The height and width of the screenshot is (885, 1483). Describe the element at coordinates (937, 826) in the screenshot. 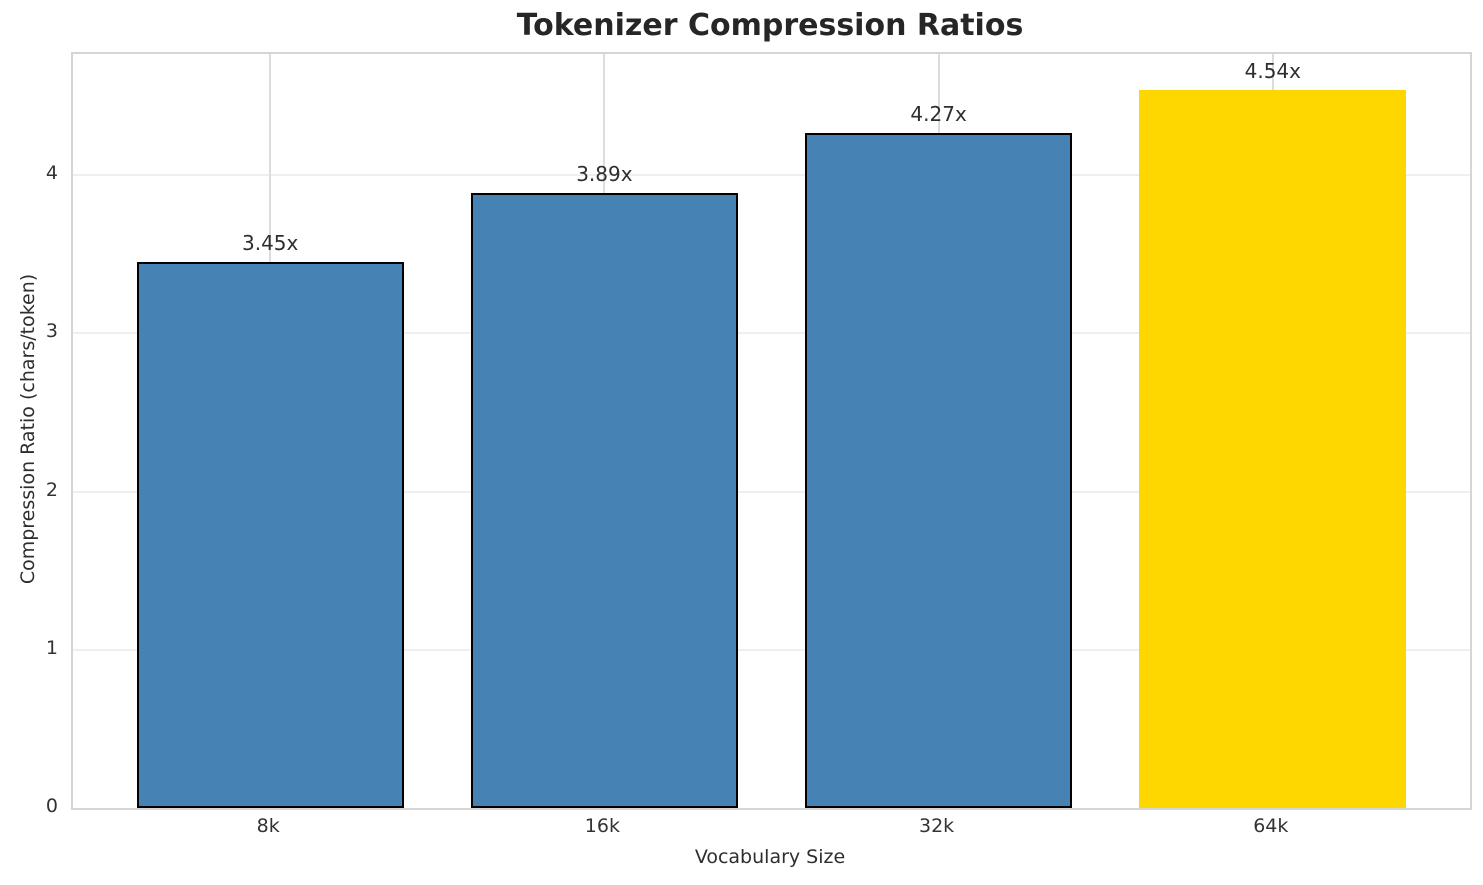

I see `x-tick-label: 32k` at that location.